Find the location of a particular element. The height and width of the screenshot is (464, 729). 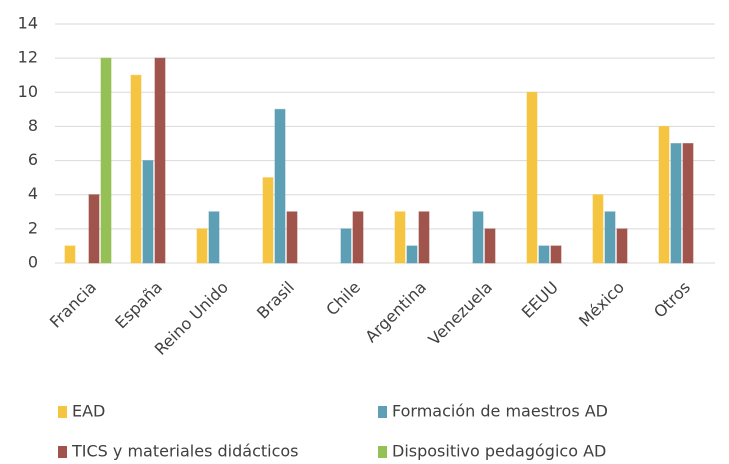

y-tick-label: 6 is located at coordinates (33, 159).